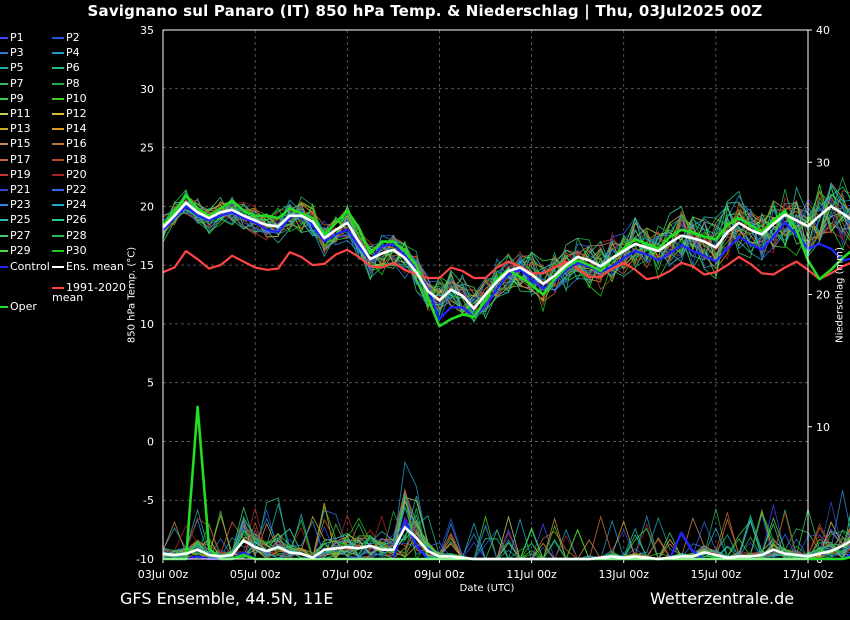  What do you see at coordinates (17, 98) in the screenshot?
I see `legend-label: P9` at bounding box center [17, 98].